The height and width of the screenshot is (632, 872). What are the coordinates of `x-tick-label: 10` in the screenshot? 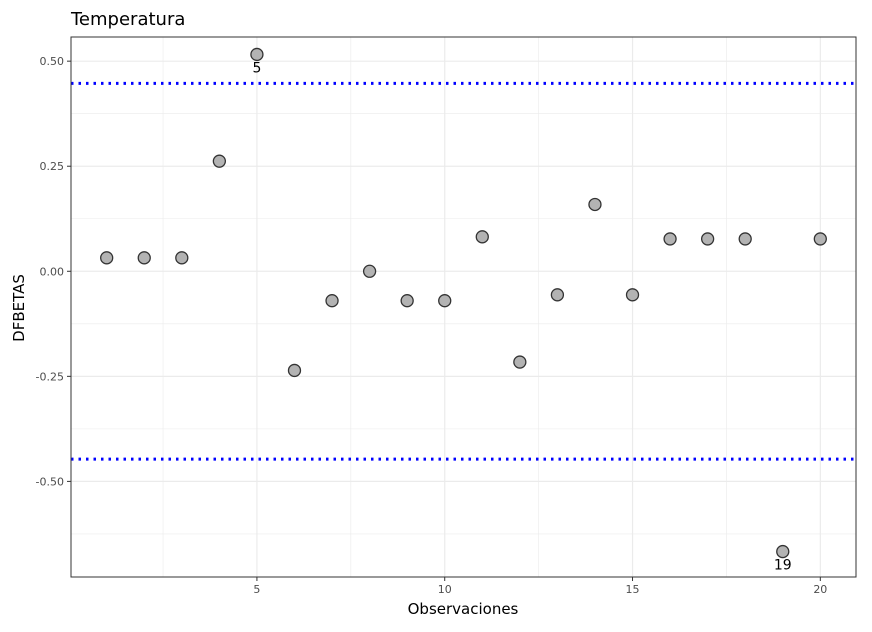 It's located at (445, 589).